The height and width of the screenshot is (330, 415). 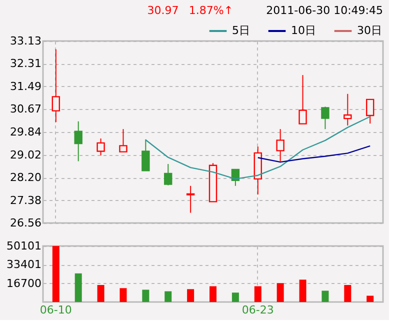 I want to click on y-tick-label: 27.38, so click(x=26, y=200).